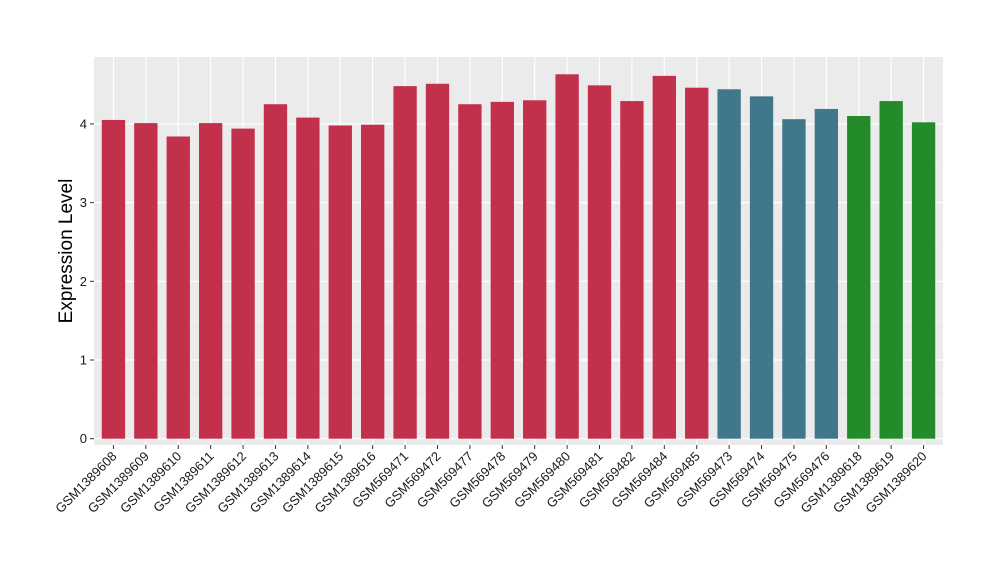  I want to click on bar-gsm1389609, so click(146, 281).